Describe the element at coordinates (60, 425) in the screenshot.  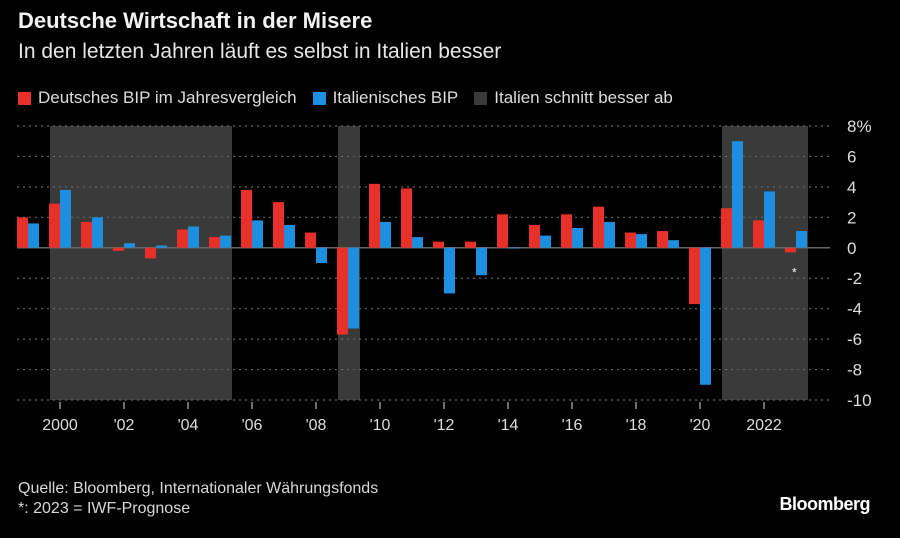
I see `x-tick-label: 2000` at that location.